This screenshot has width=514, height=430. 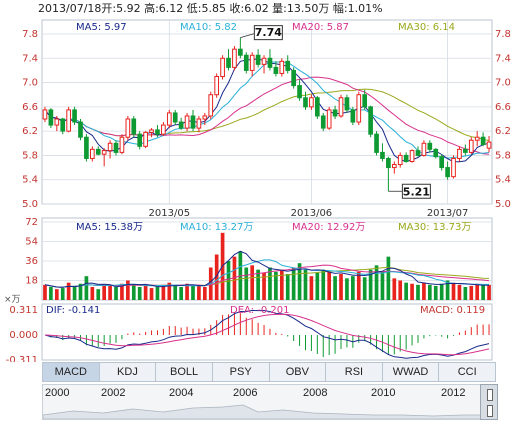 What do you see at coordinates (489, 402) in the screenshot?
I see `timeline-scroll-handle` at bounding box center [489, 402].